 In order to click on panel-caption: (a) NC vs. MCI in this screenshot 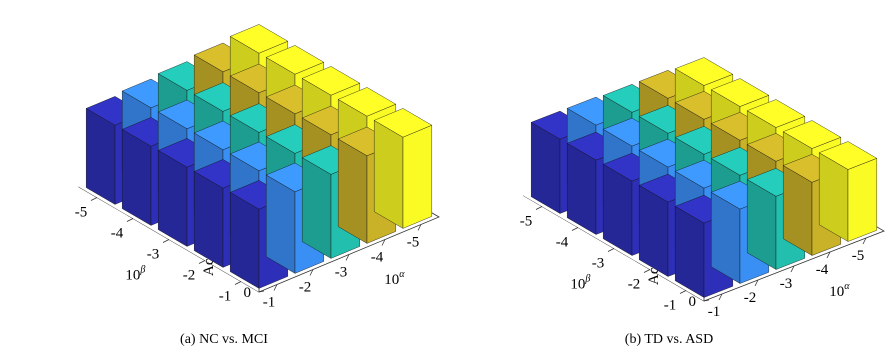, I will do `click(224, 339)`.